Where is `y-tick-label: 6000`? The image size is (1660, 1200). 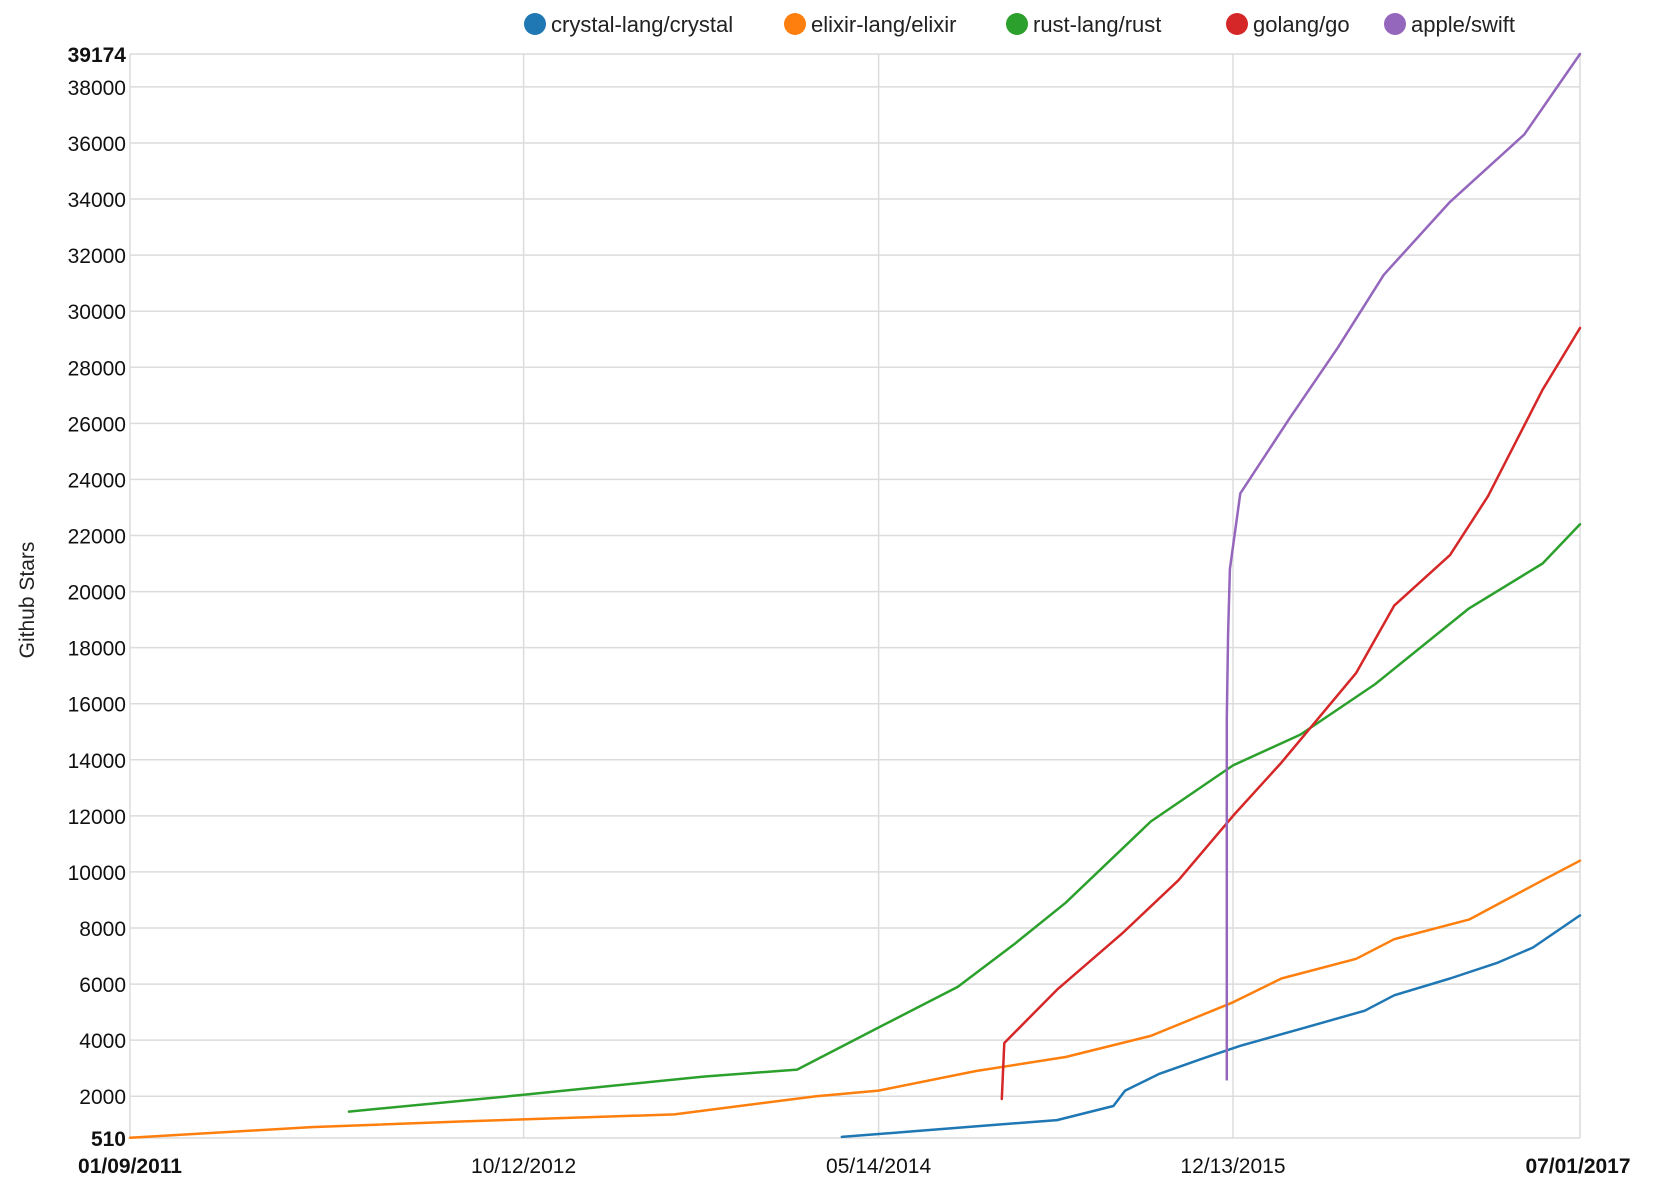
y-tick-label: 6000 is located at coordinates (102, 985).